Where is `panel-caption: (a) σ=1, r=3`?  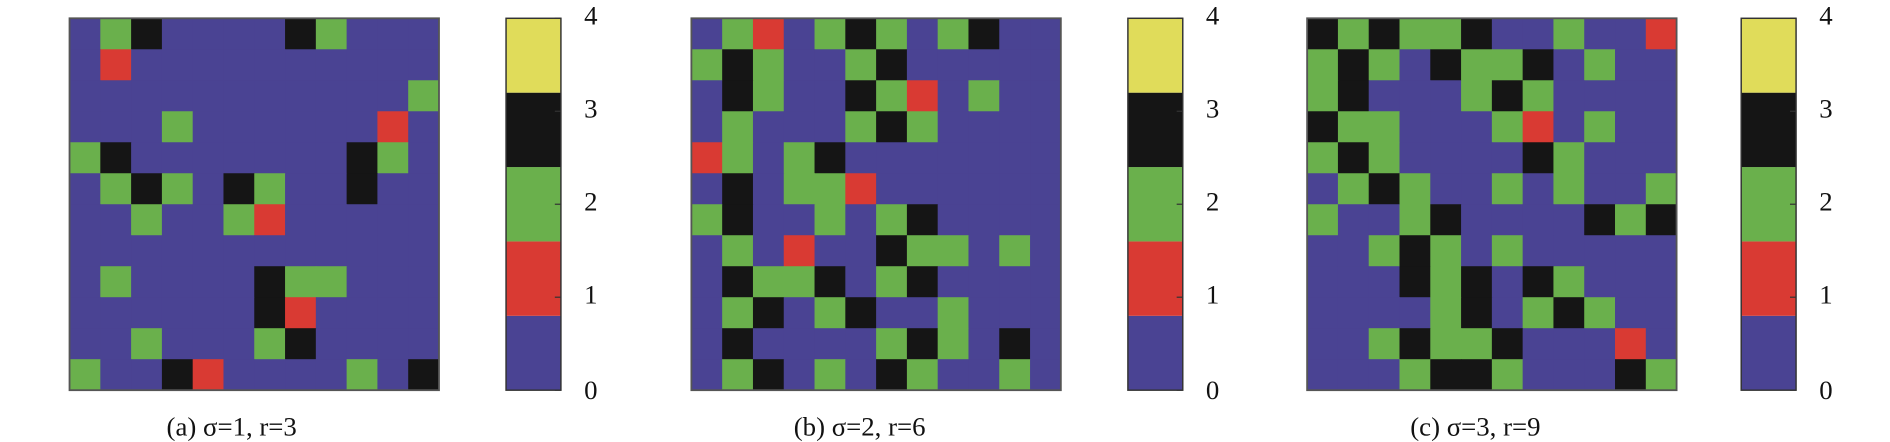
panel-caption: (a) σ=1, r=3 is located at coordinates (232, 426).